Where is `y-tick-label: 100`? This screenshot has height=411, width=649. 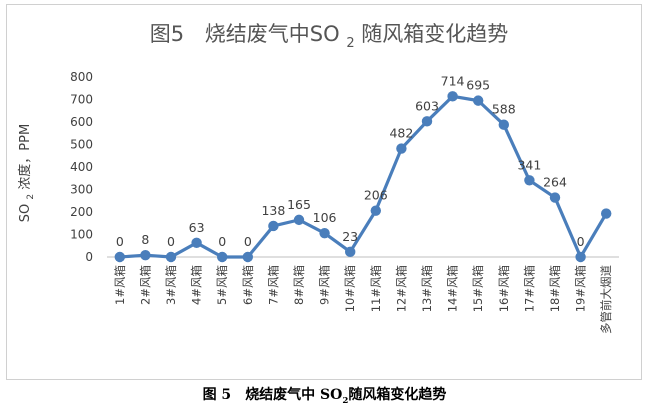 y-tick-label: 100 is located at coordinates (81, 235).